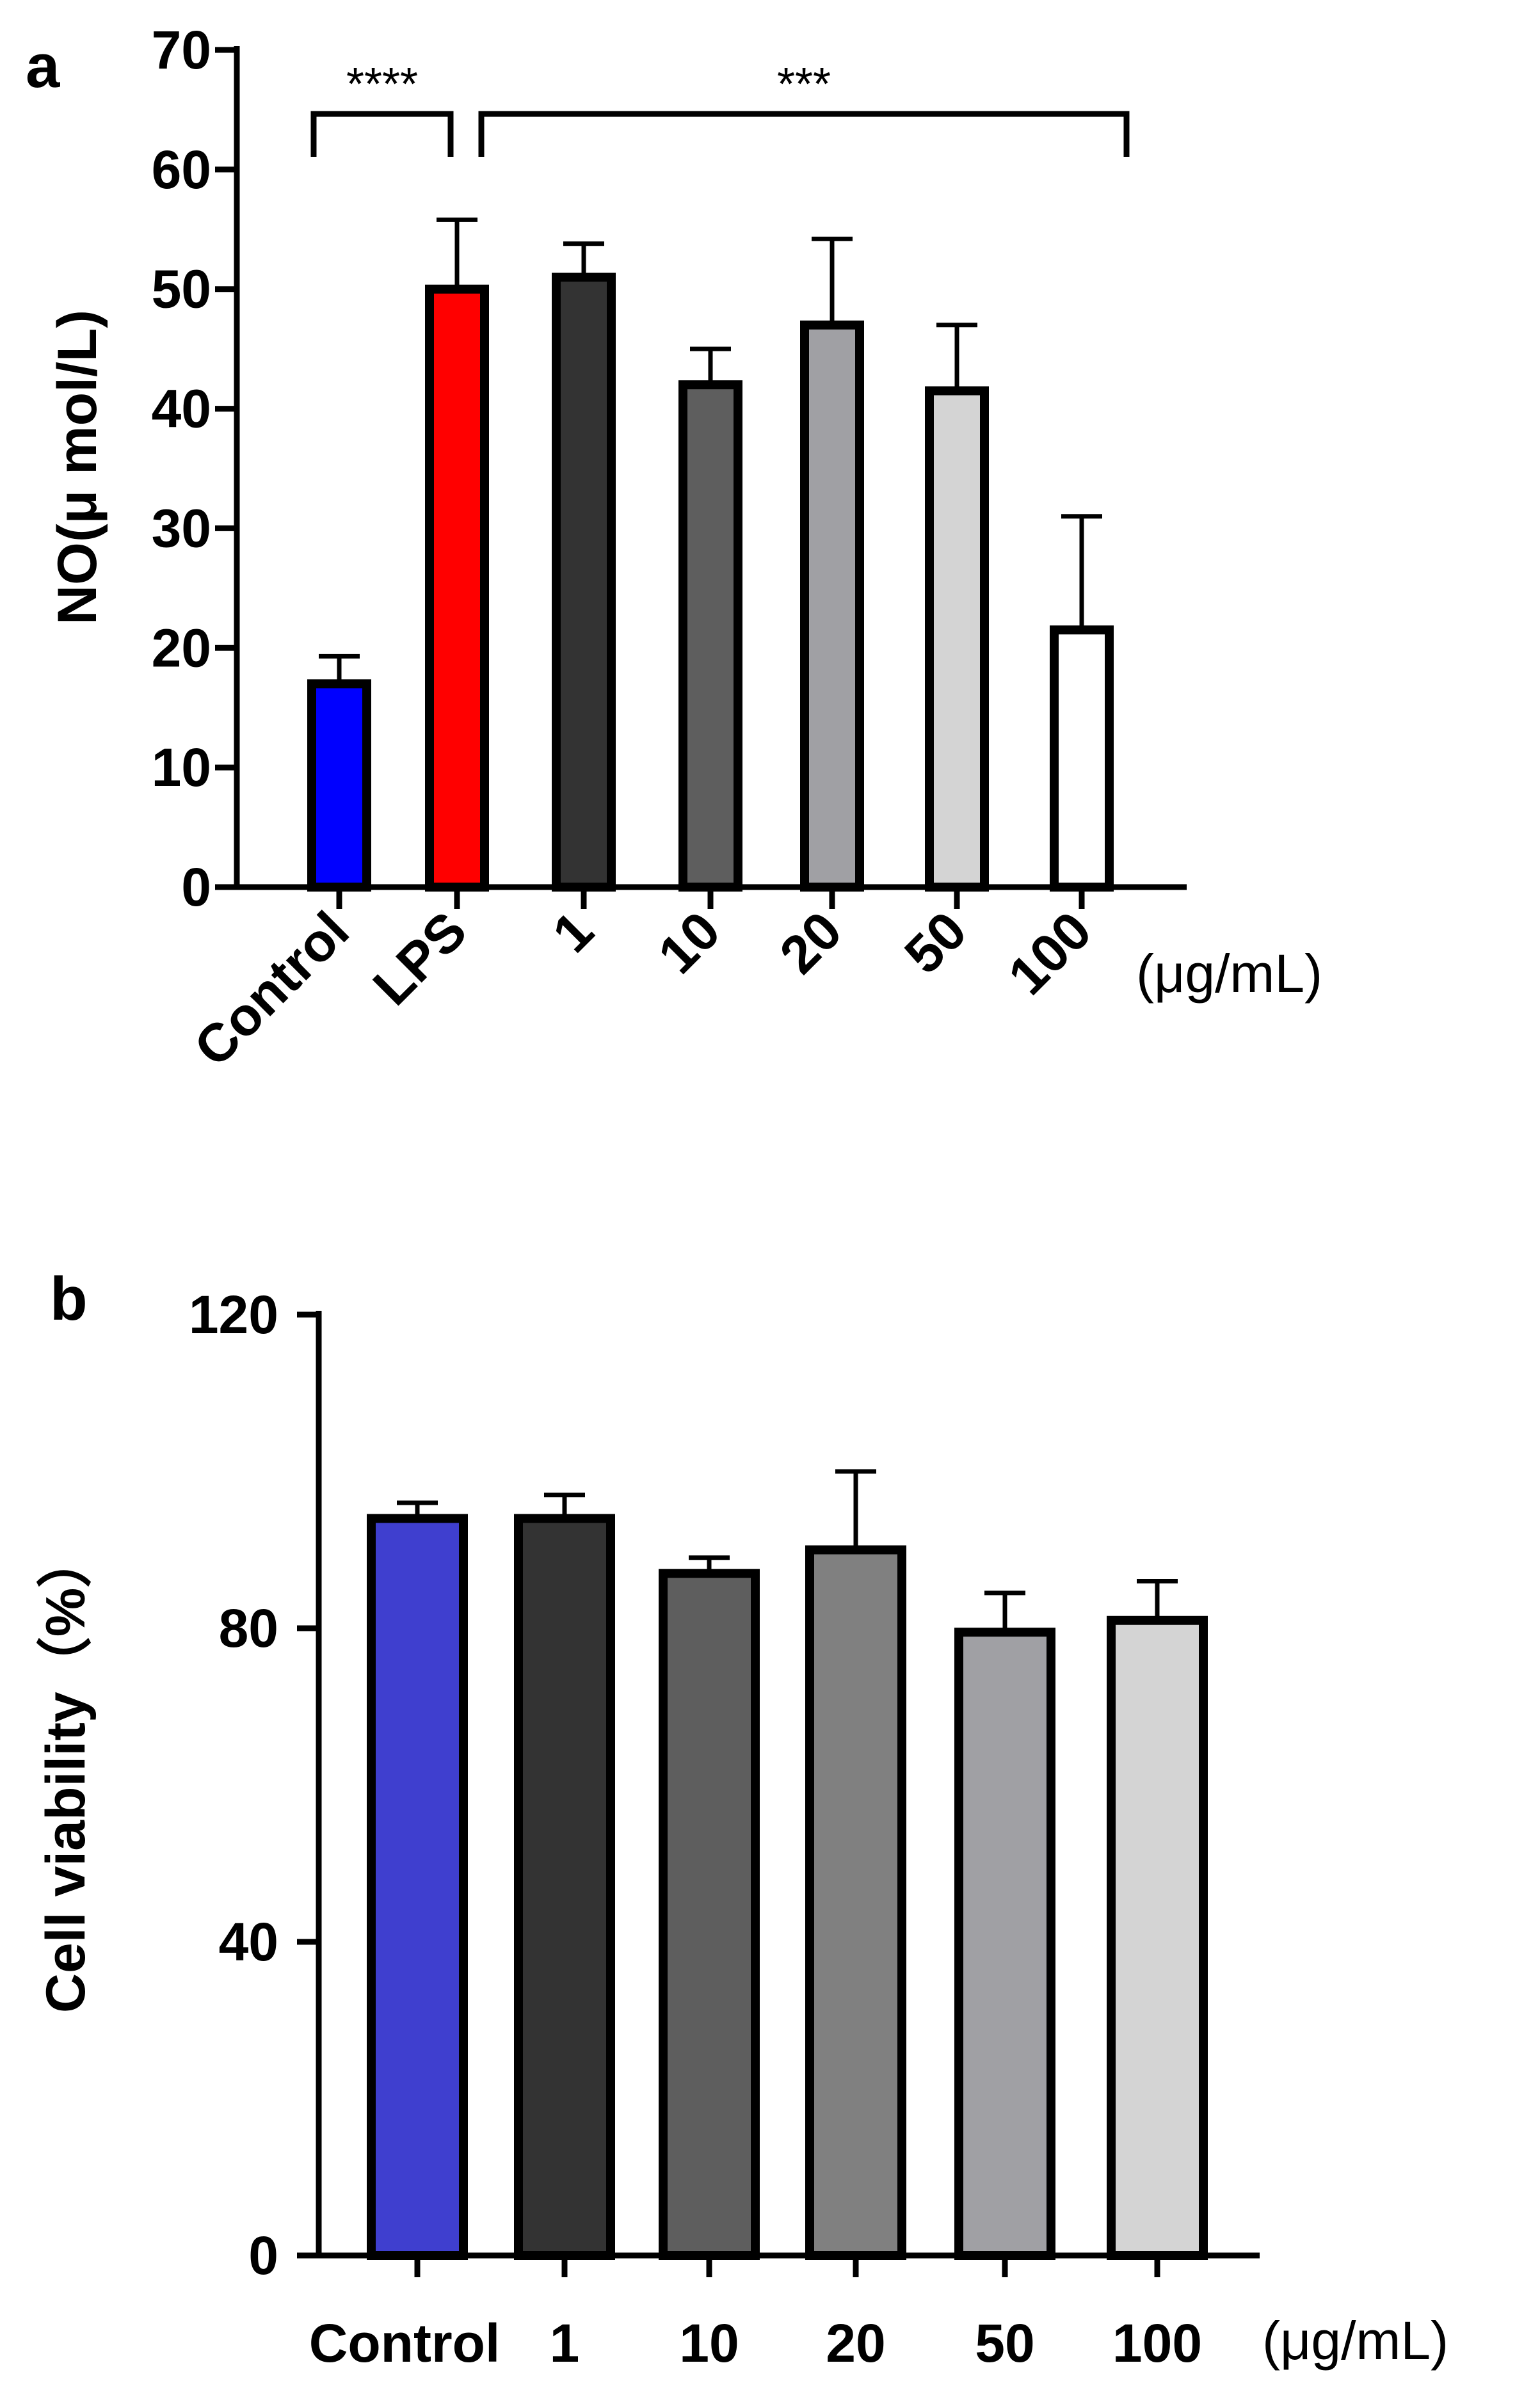 The image size is (1540, 2395). What do you see at coordinates (263, 2255) in the screenshot?
I see `panel-b-y-tick-label: 0` at bounding box center [263, 2255].